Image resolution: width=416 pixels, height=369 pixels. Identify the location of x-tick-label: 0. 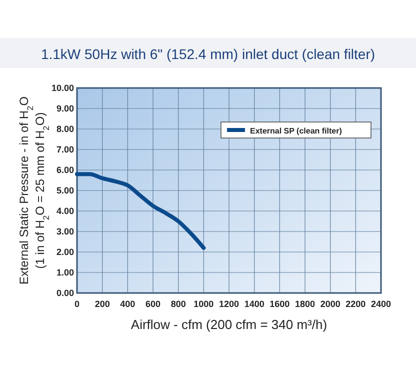
(77, 304).